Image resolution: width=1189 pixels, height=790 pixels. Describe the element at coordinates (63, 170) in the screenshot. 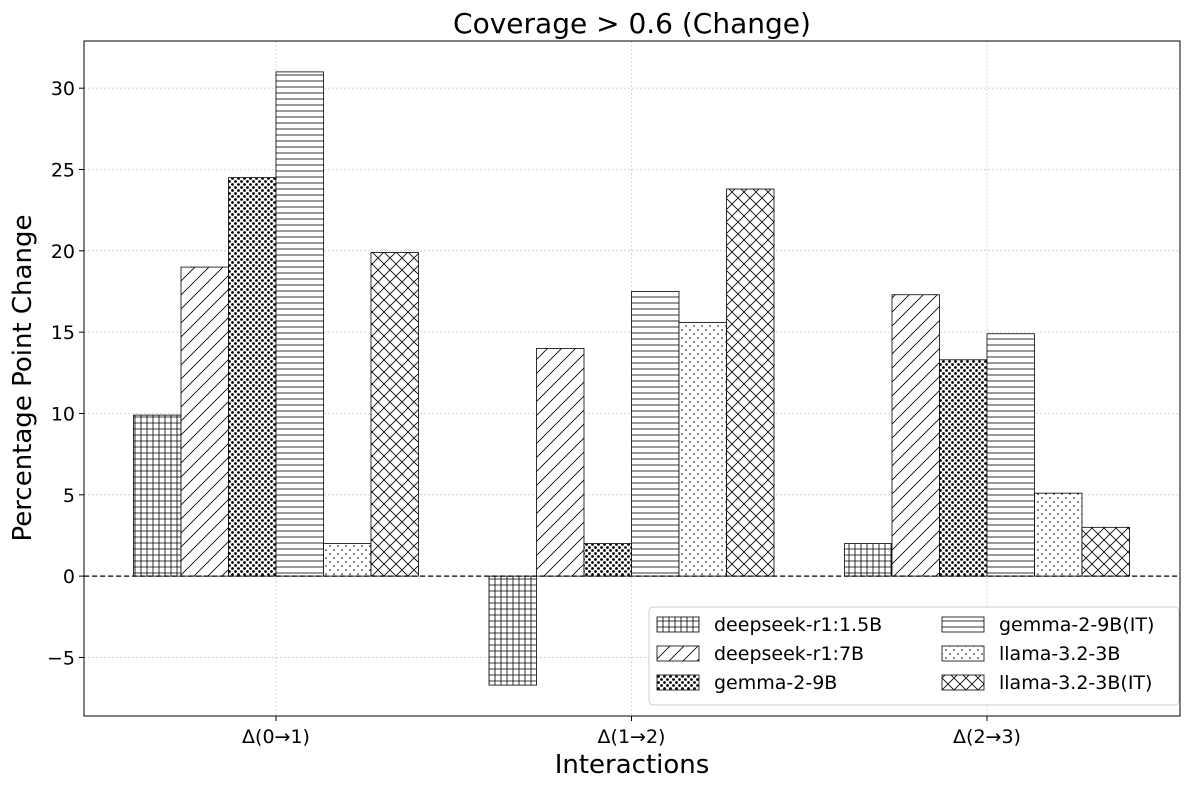

I see `y-tick-label: 25` at that location.